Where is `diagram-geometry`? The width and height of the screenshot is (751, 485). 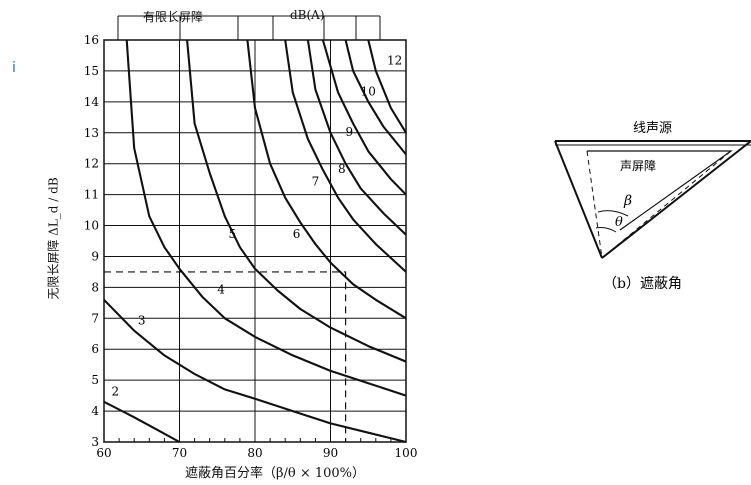 diagram-geometry is located at coordinates (652, 199).